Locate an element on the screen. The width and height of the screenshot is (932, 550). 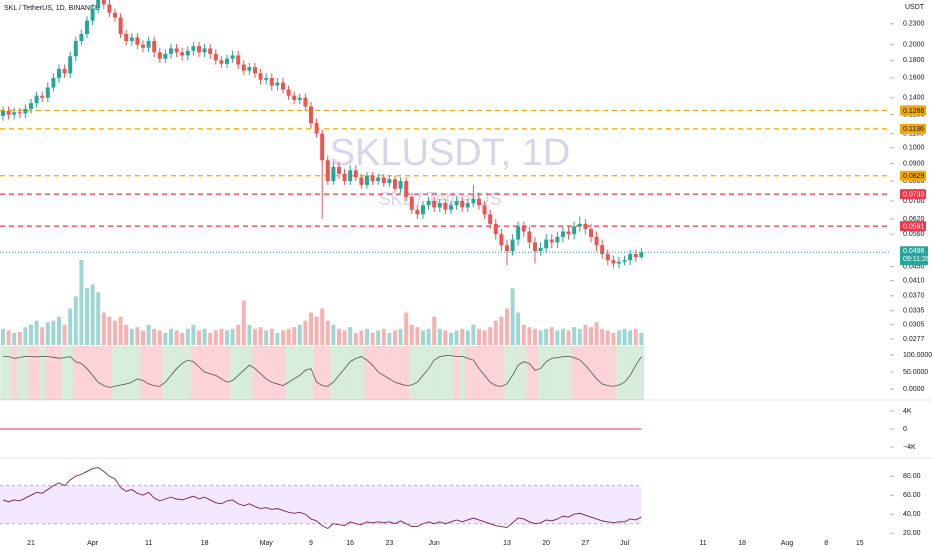
y-tick-label: 0 is located at coordinates (905, 429).